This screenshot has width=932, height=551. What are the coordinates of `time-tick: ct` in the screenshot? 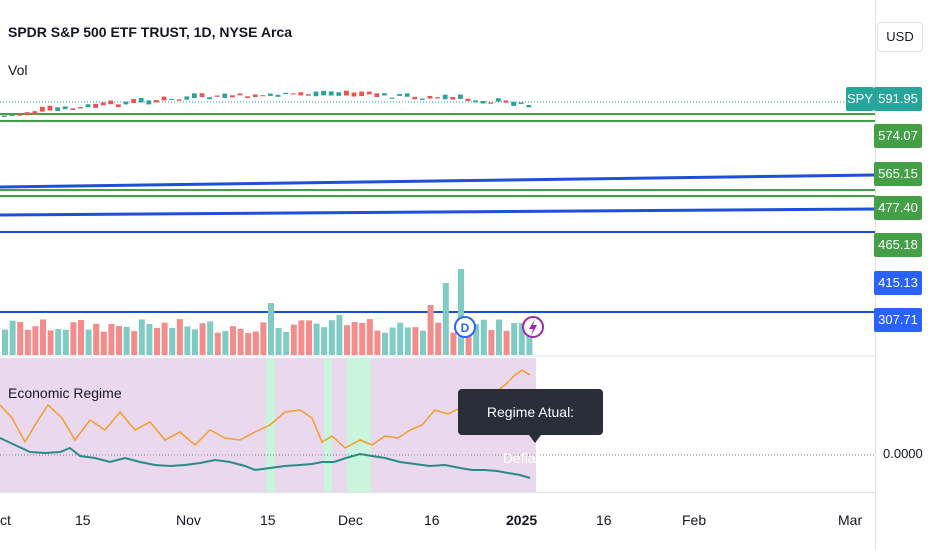 It's located at (5, 520).